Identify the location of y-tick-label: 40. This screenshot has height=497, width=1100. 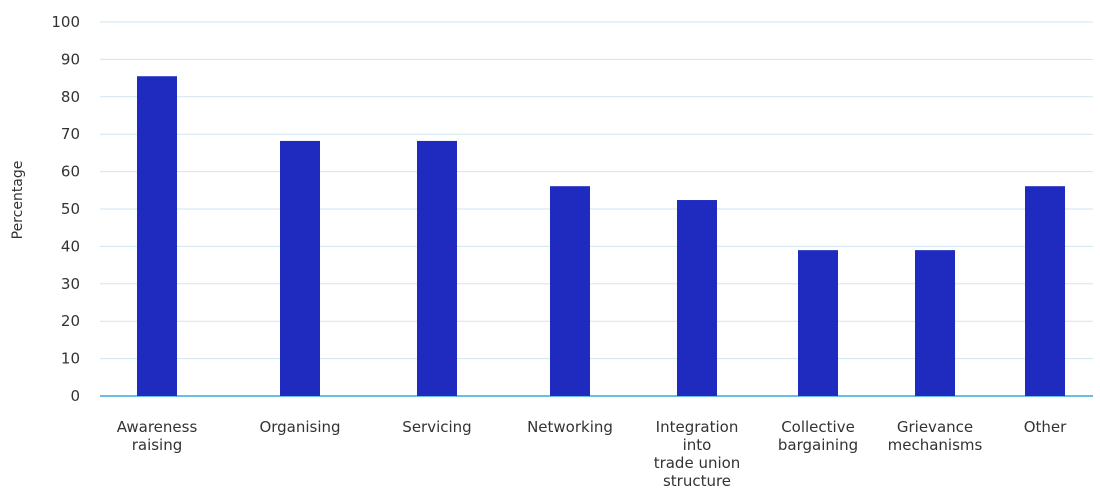
(70, 246).